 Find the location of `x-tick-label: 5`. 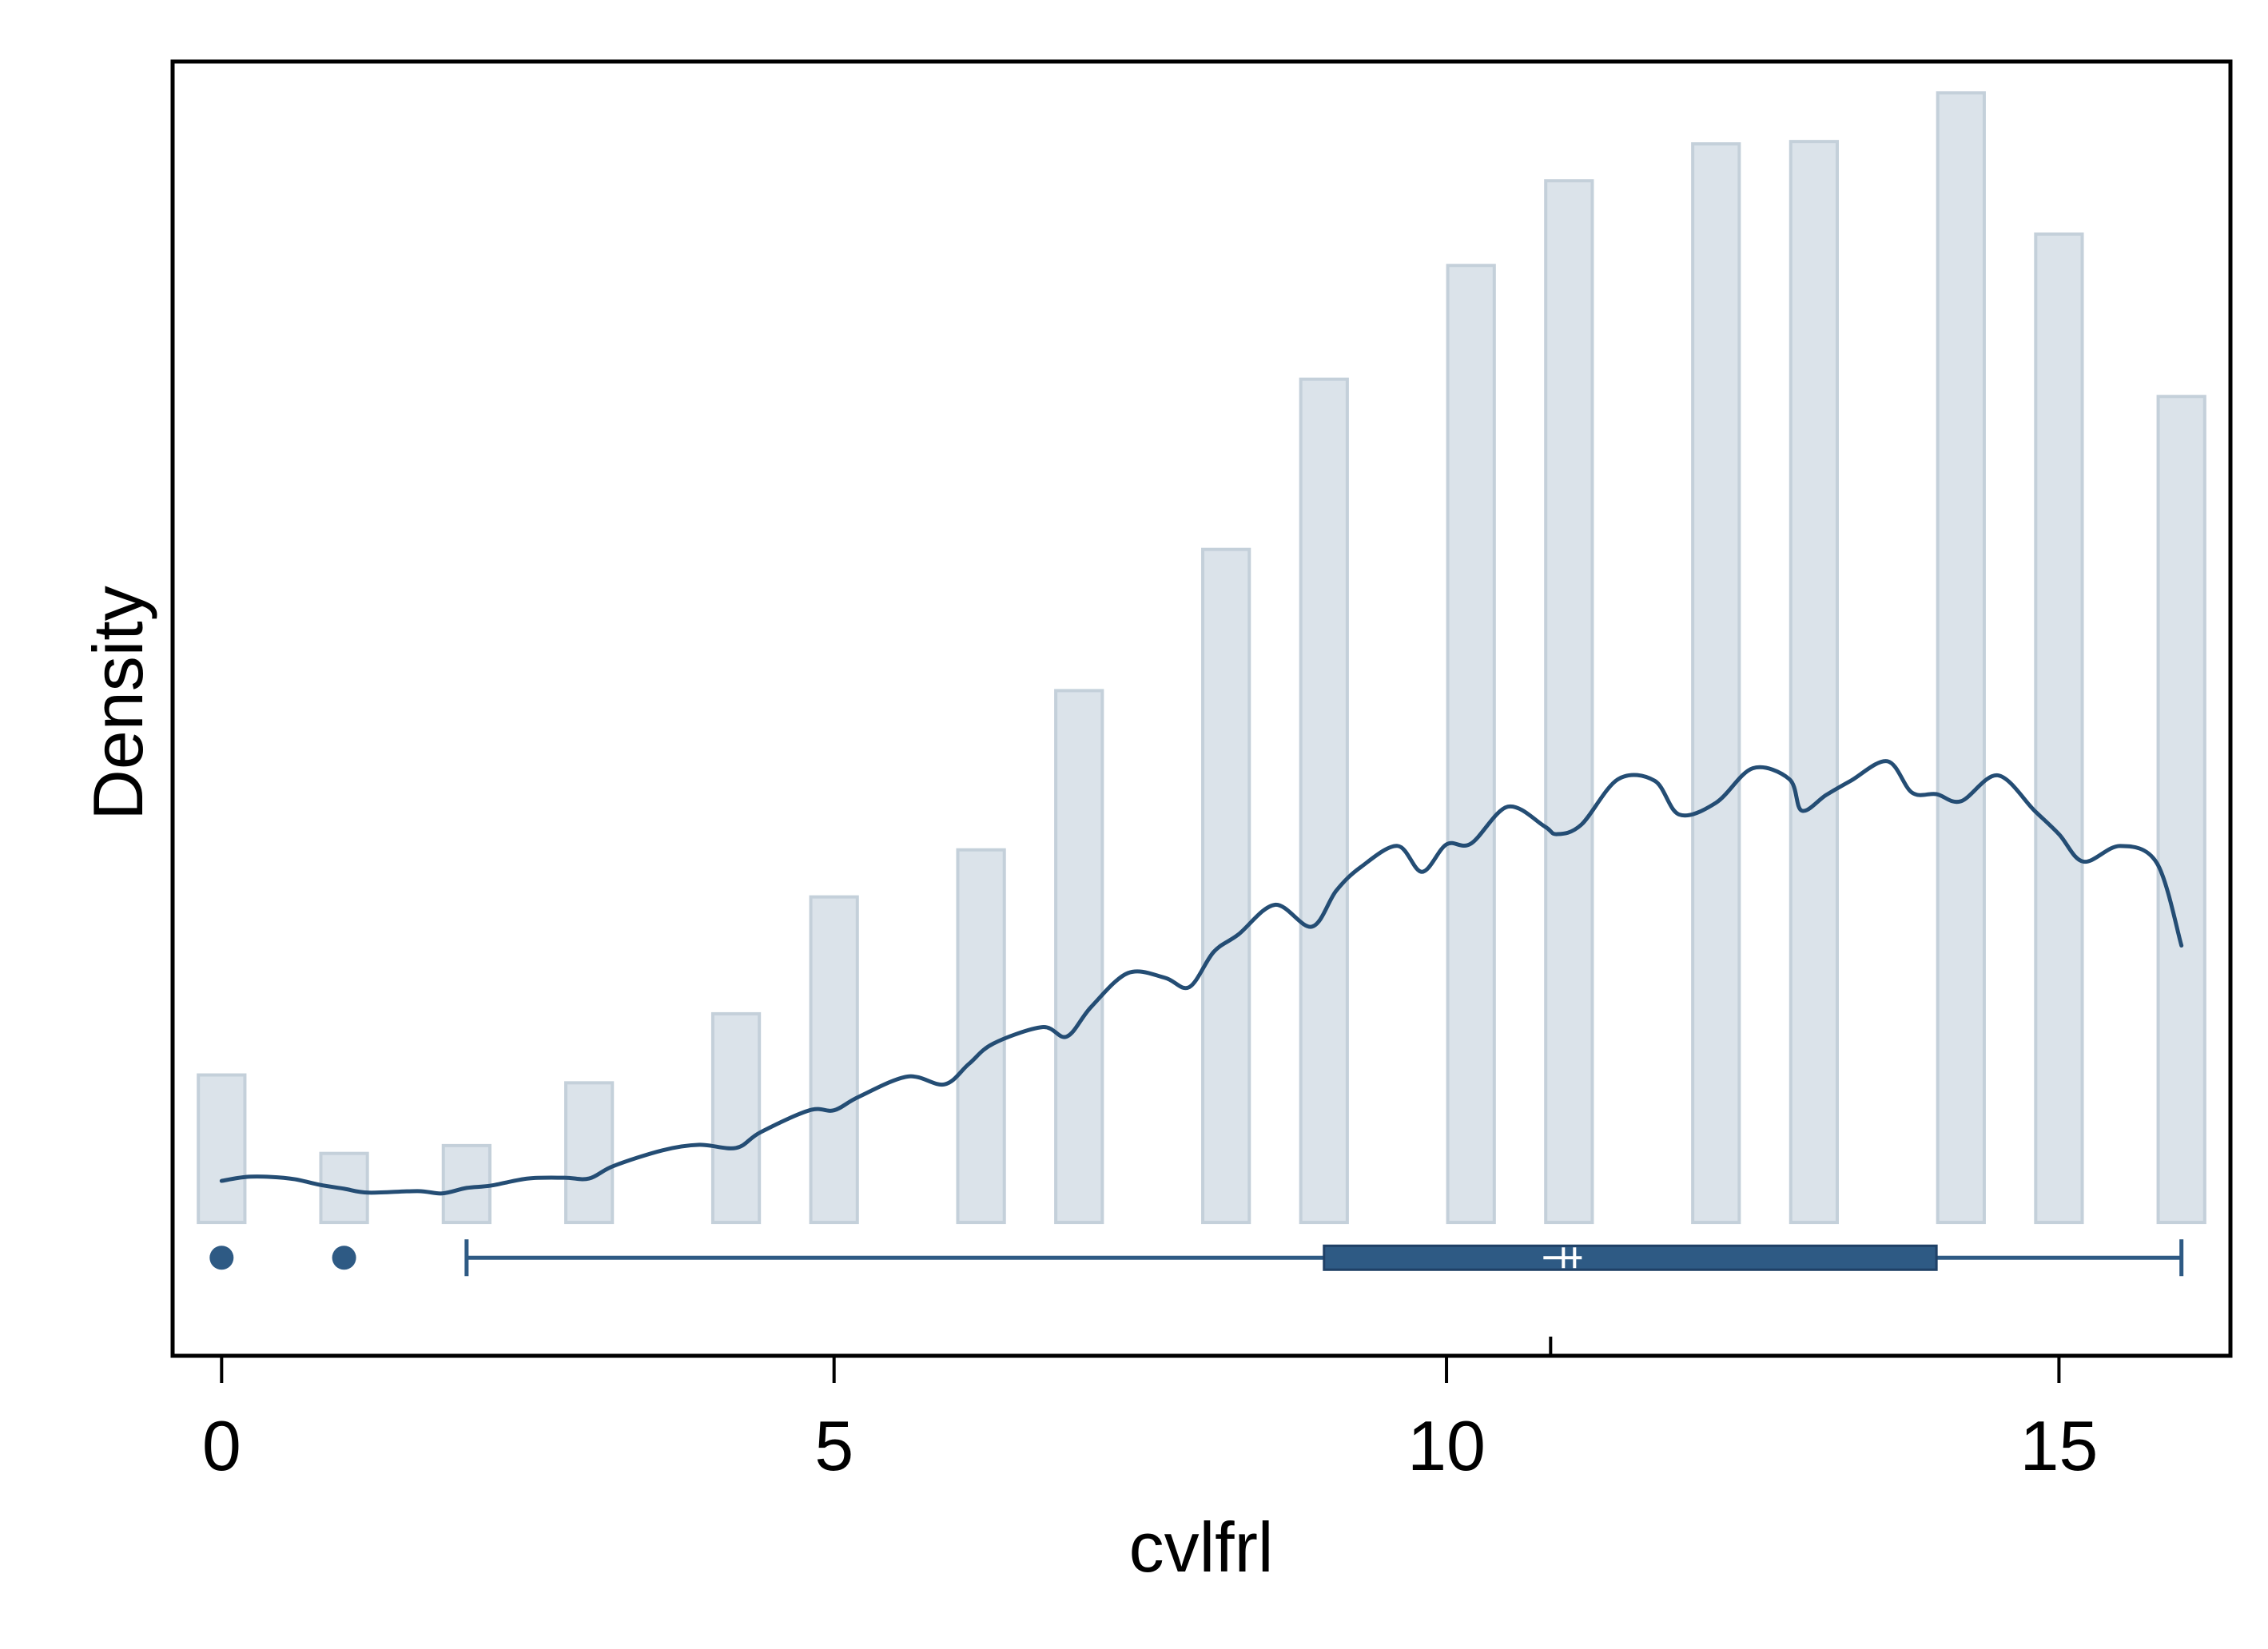

x-tick-label: 5 is located at coordinates (833, 1445).